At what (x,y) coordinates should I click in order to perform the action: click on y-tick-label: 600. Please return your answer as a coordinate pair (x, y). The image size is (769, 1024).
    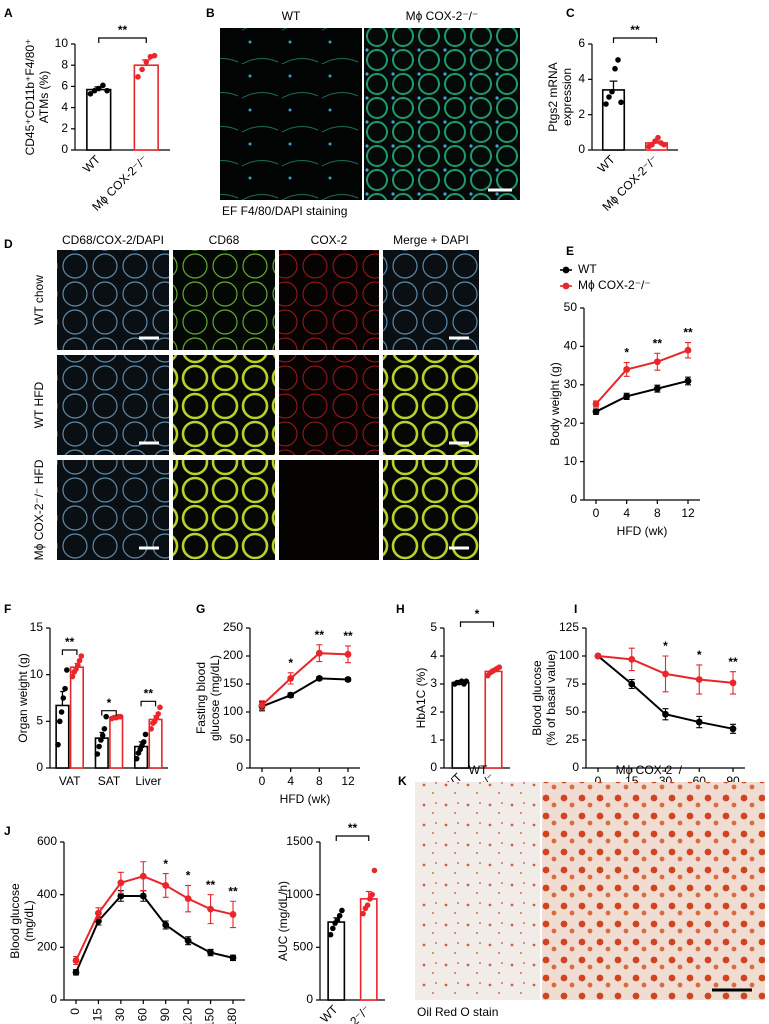
    Looking at the image, I should click on (47, 841).